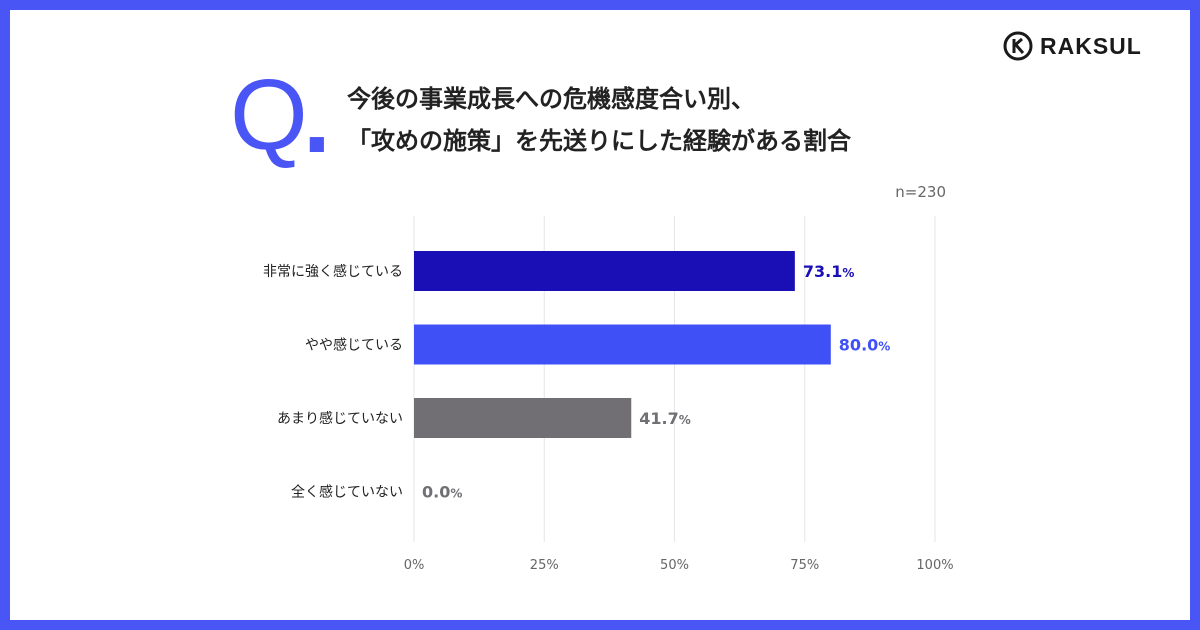 This screenshot has width=1200, height=630. What do you see at coordinates (347, 492) in the screenshot?
I see `category-label: 全く感じていない` at bounding box center [347, 492].